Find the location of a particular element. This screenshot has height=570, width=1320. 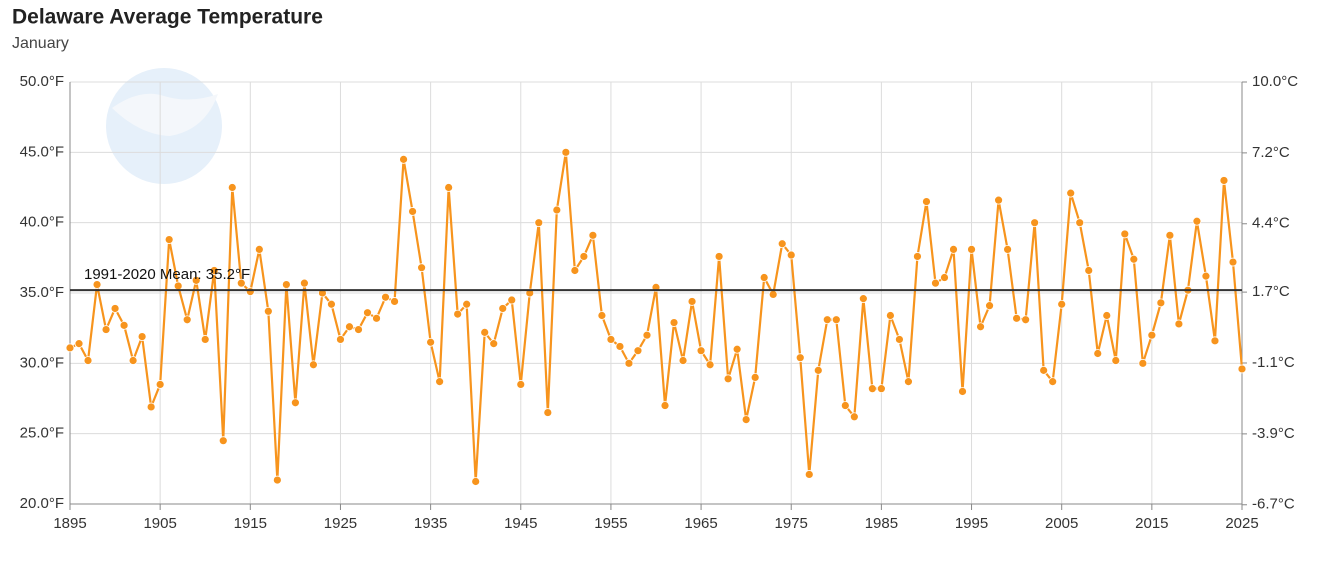

x-tick-label: 1915 is located at coordinates (250, 523).